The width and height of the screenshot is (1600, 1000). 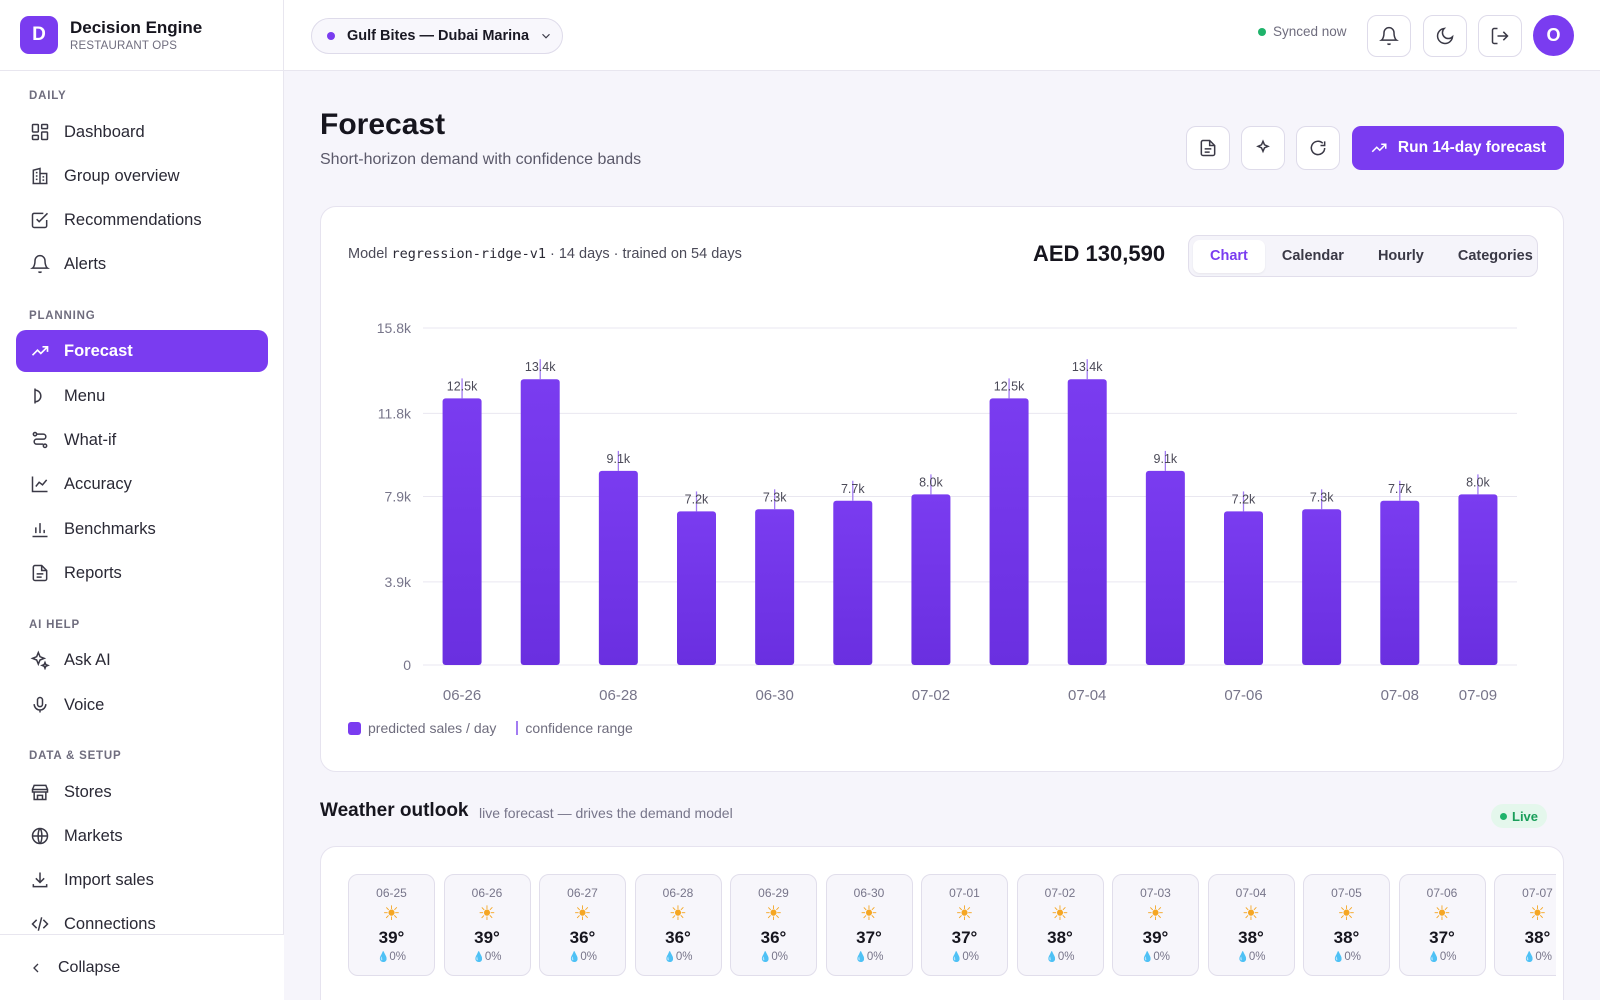 I want to click on weather-date: 06-26, so click(x=487, y=893).